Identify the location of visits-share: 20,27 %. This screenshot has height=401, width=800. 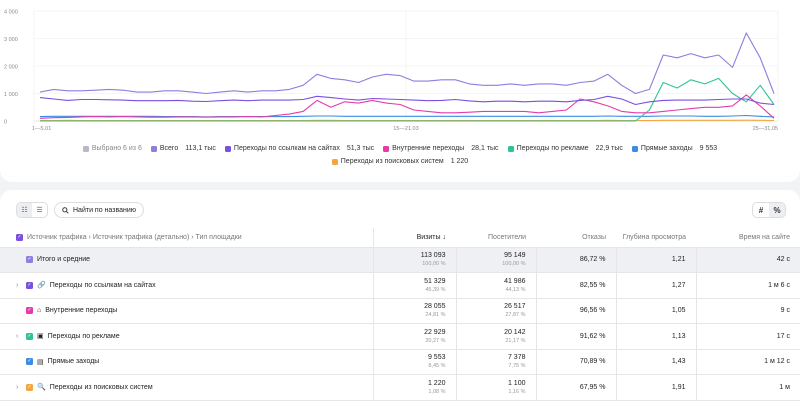
(435, 340).